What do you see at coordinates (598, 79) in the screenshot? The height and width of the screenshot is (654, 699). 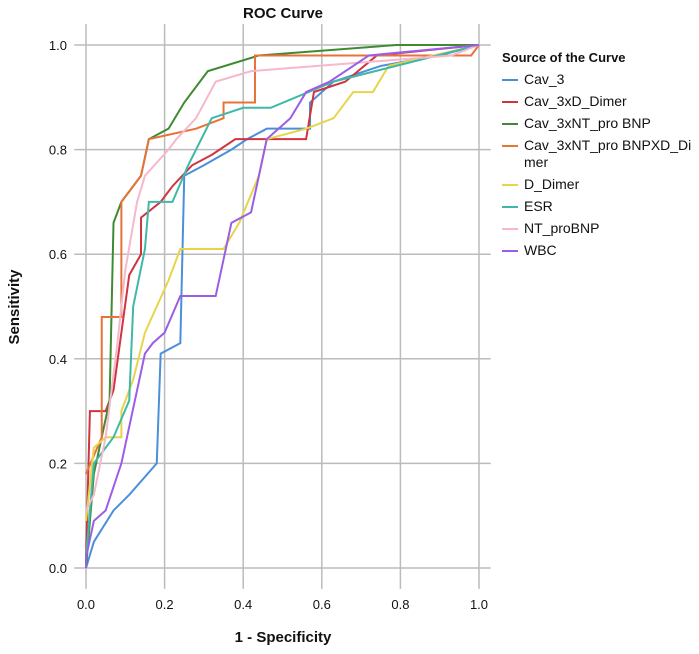 I see `legend-item: Cav_3` at bounding box center [598, 79].